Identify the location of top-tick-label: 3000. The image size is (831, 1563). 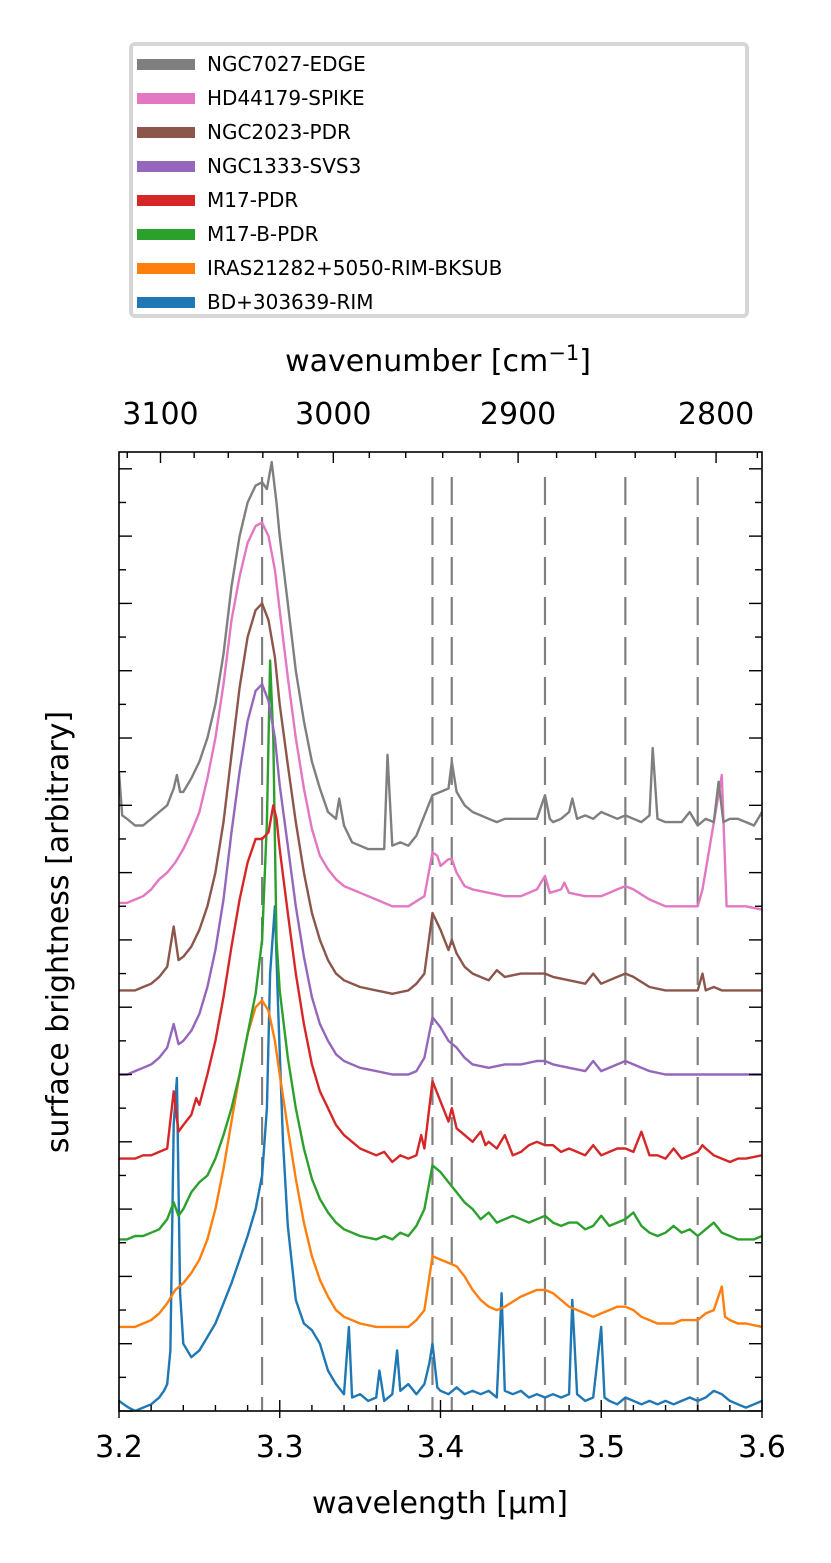
(333, 414).